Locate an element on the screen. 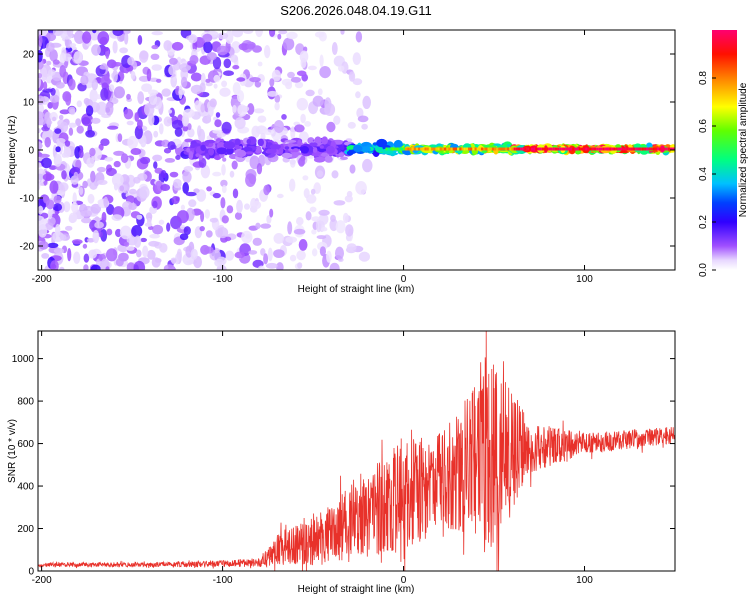 Image resolution: width=750 pixels, height=600 pixels. spectrogram-xlabel: Height of straight line (km) is located at coordinates (356, 289).